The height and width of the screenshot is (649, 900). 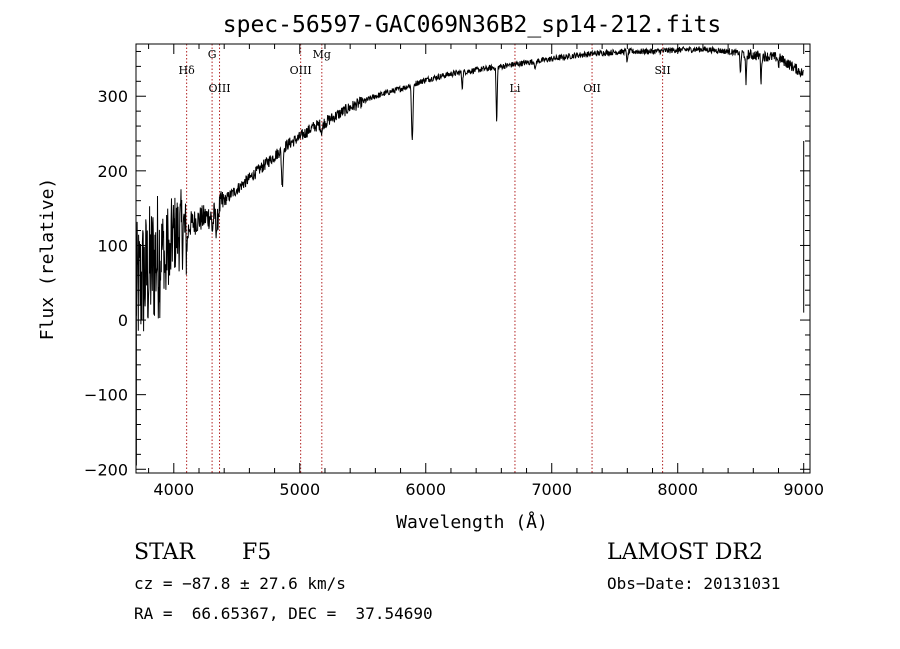 I want to click on y-tick-label-5: 300, so click(x=112, y=96).